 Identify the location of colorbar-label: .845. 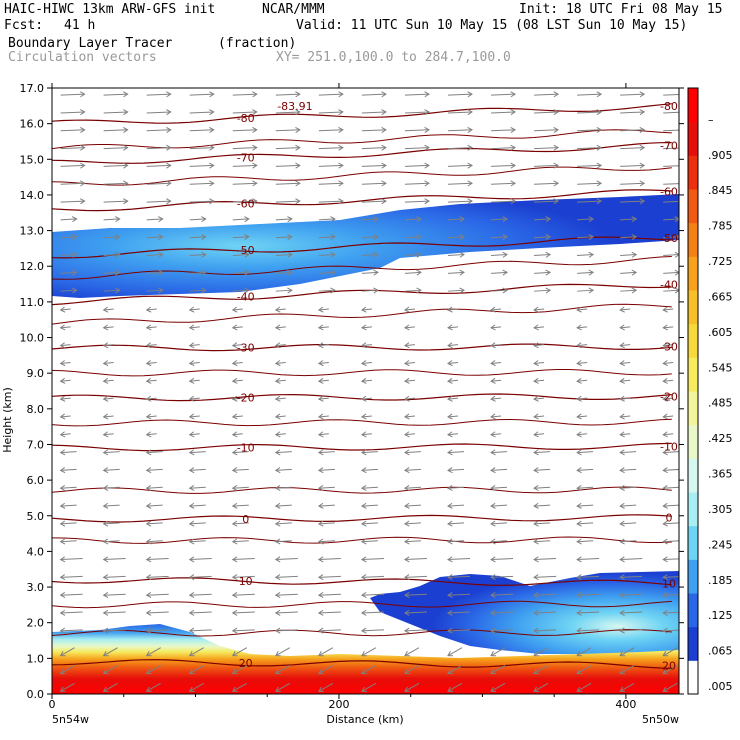
(720, 190).